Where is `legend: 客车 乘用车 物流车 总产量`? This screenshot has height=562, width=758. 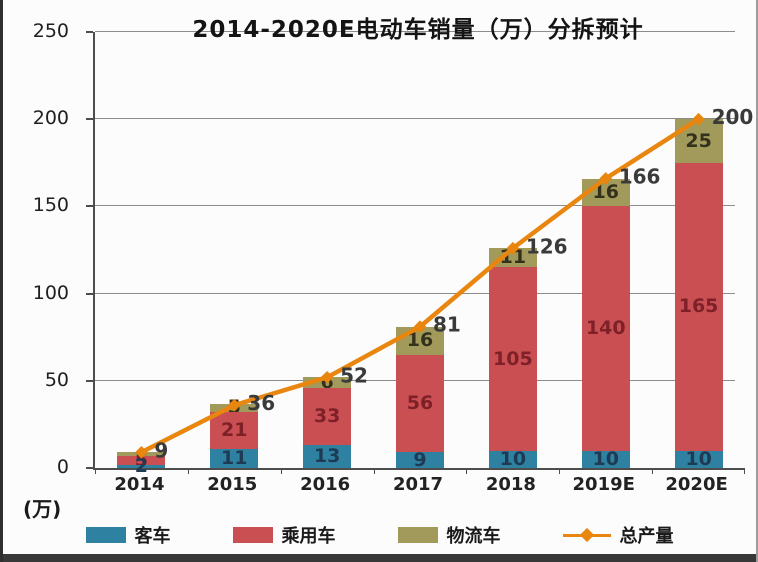 legend: 客车 乘用车 物流车 总产量 is located at coordinates (379, 535).